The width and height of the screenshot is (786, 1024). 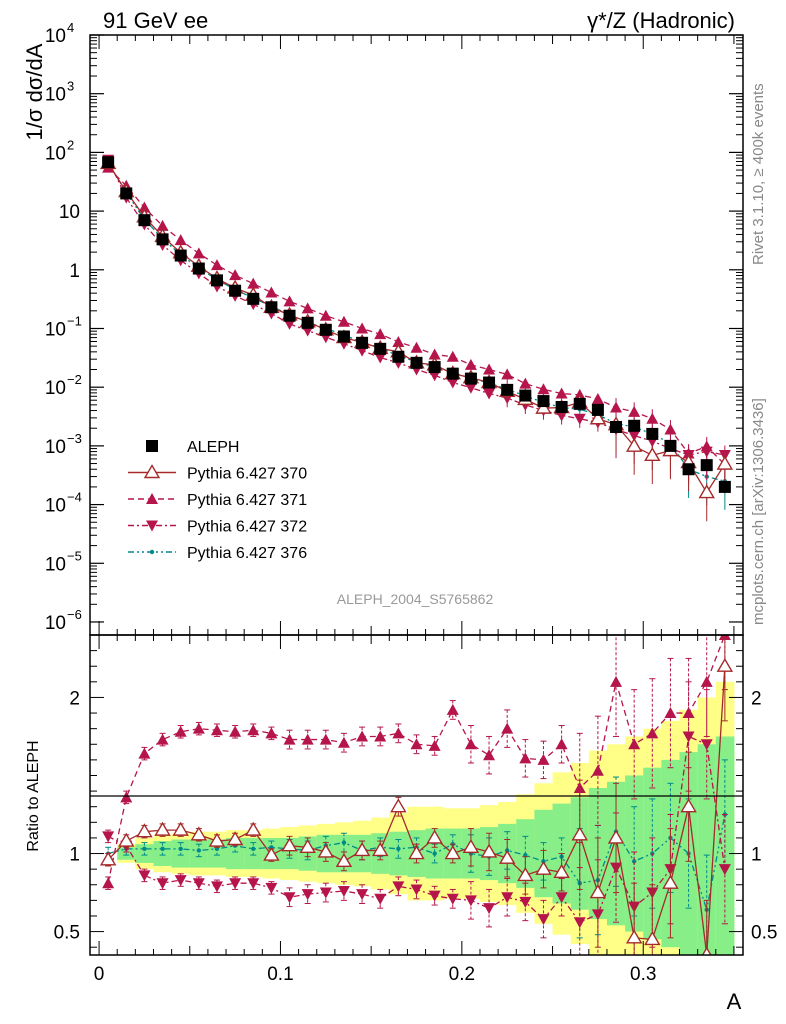 I want to click on y-tick-exponent: 3, so click(x=70, y=86).